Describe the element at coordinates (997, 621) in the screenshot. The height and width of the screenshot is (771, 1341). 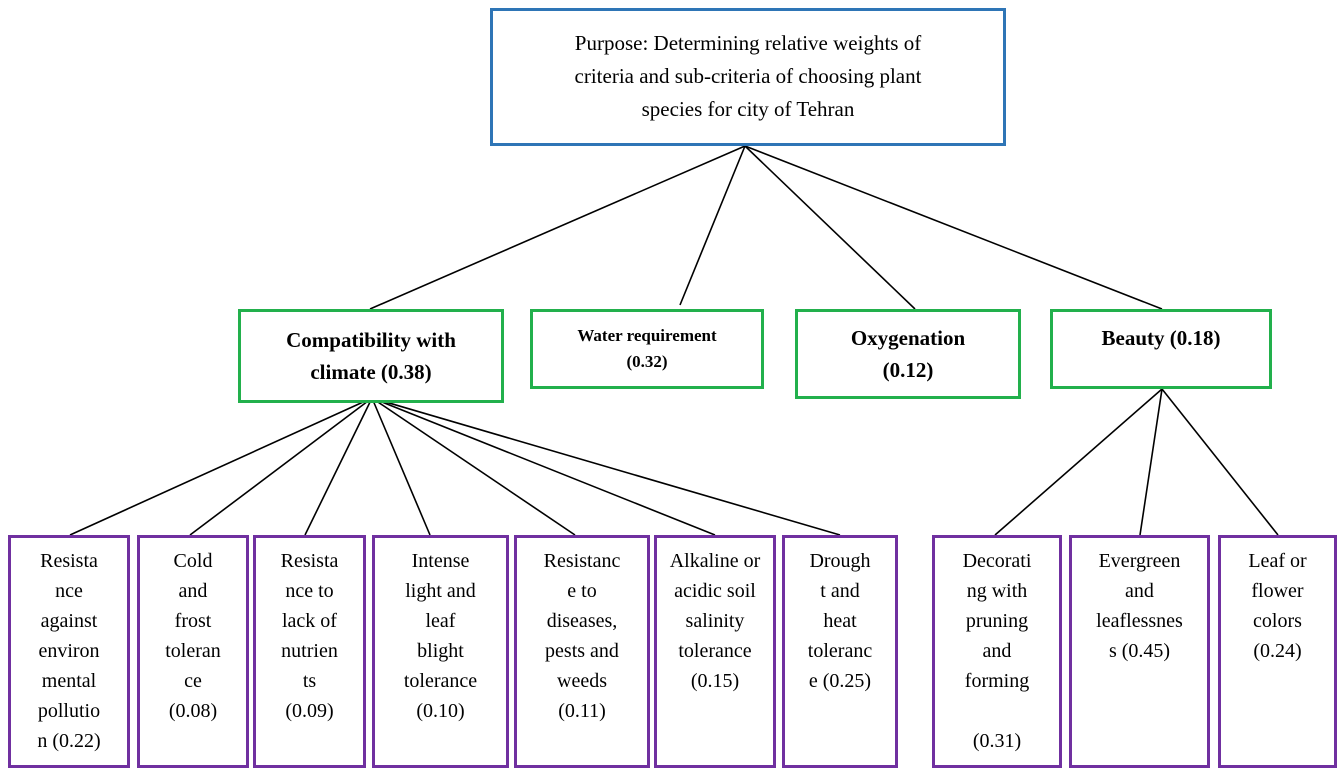
I see `sub-line: pruning` at that location.